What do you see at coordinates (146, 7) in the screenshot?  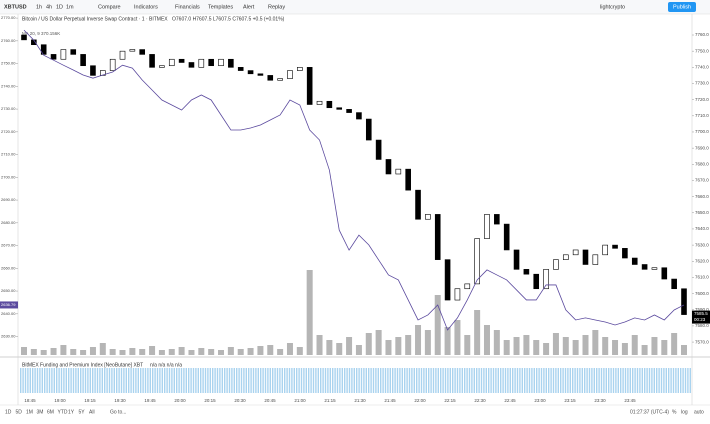 I see `indicators: Indicators` at bounding box center [146, 7].